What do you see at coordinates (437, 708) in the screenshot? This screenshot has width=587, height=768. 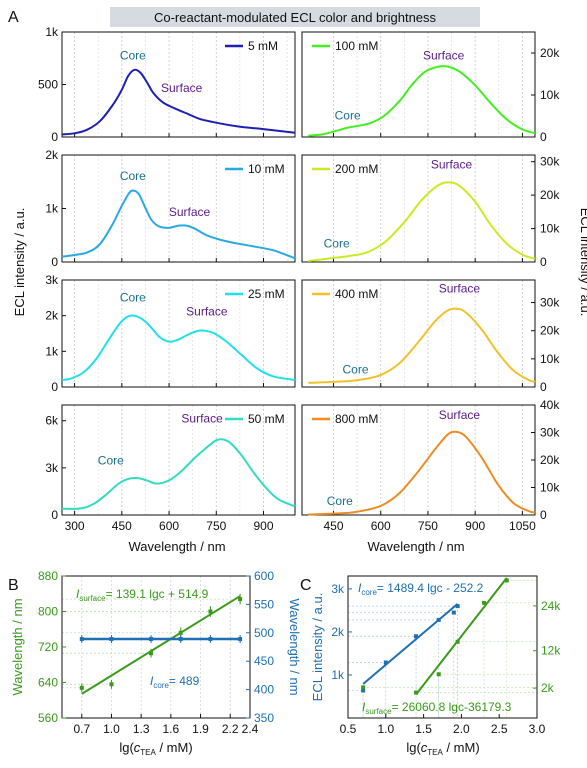 I see `panel-c-surface-equation: Isurface= 26060.8 lgc-36179.3` at bounding box center [437, 708].